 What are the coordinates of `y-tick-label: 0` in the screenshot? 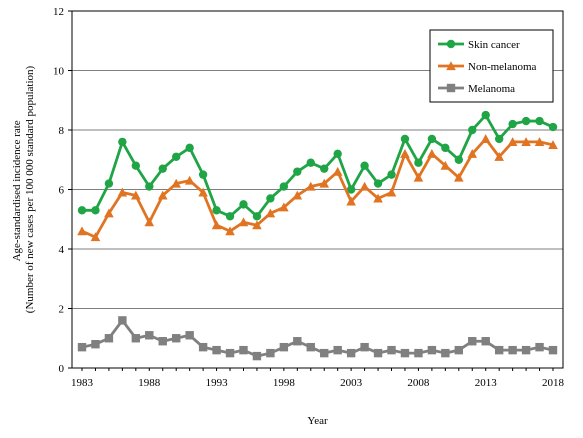 It's located at (62, 369).